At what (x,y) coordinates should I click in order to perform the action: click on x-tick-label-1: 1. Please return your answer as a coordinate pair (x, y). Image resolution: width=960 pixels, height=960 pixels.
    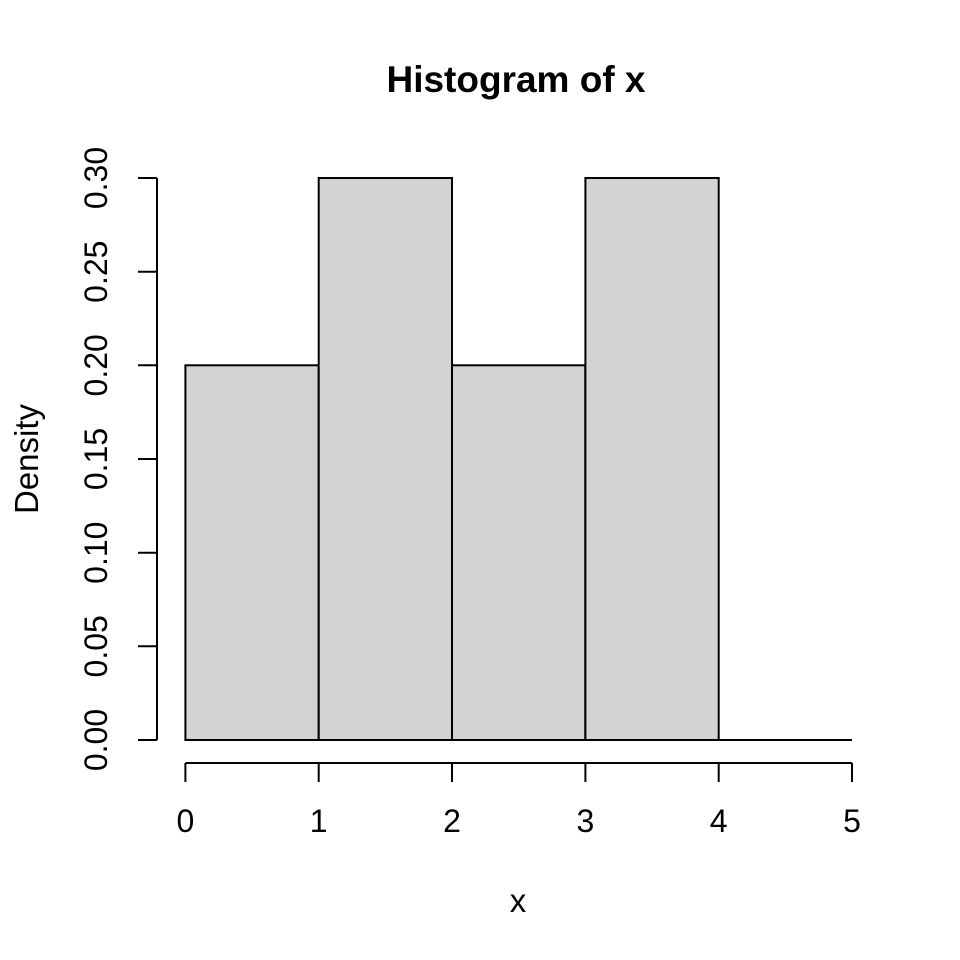
    Looking at the image, I should click on (319, 821).